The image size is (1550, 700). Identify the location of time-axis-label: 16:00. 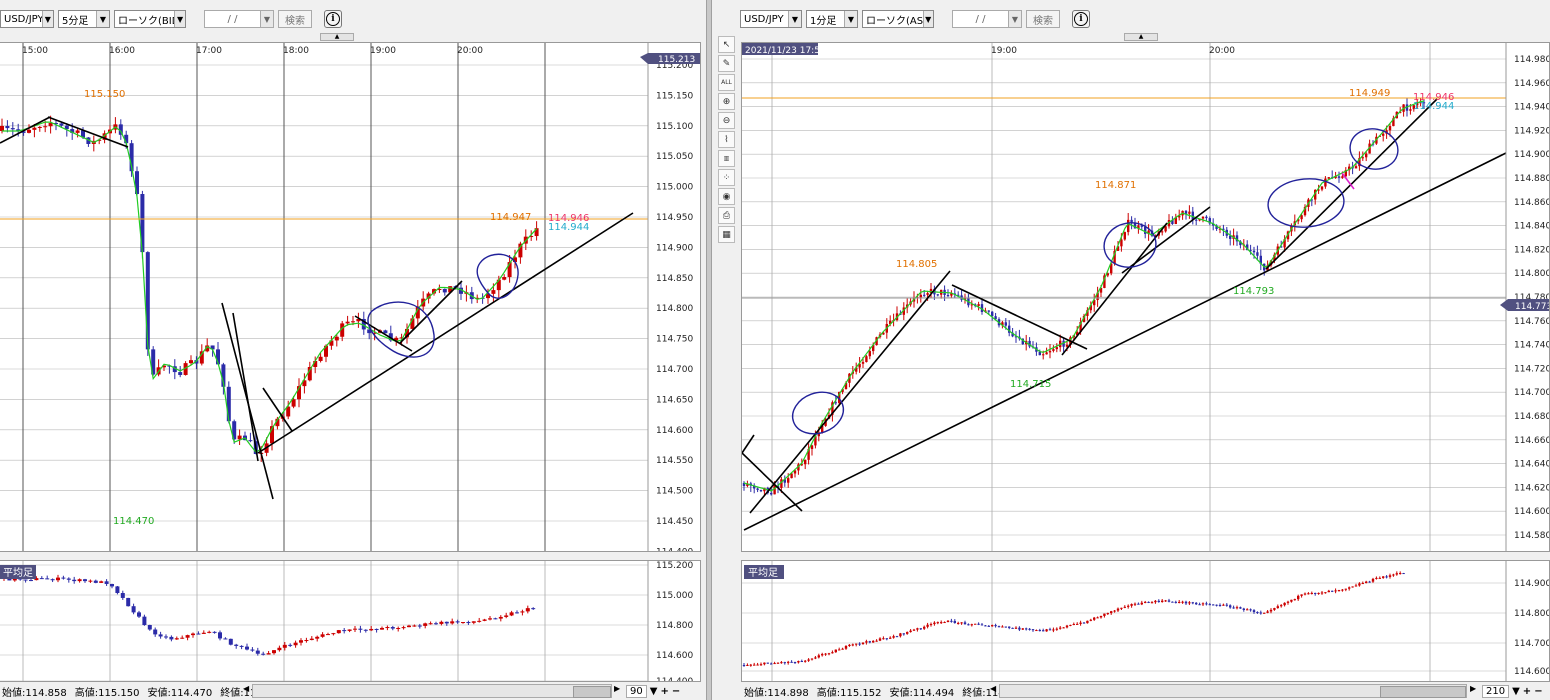
(122, 51).